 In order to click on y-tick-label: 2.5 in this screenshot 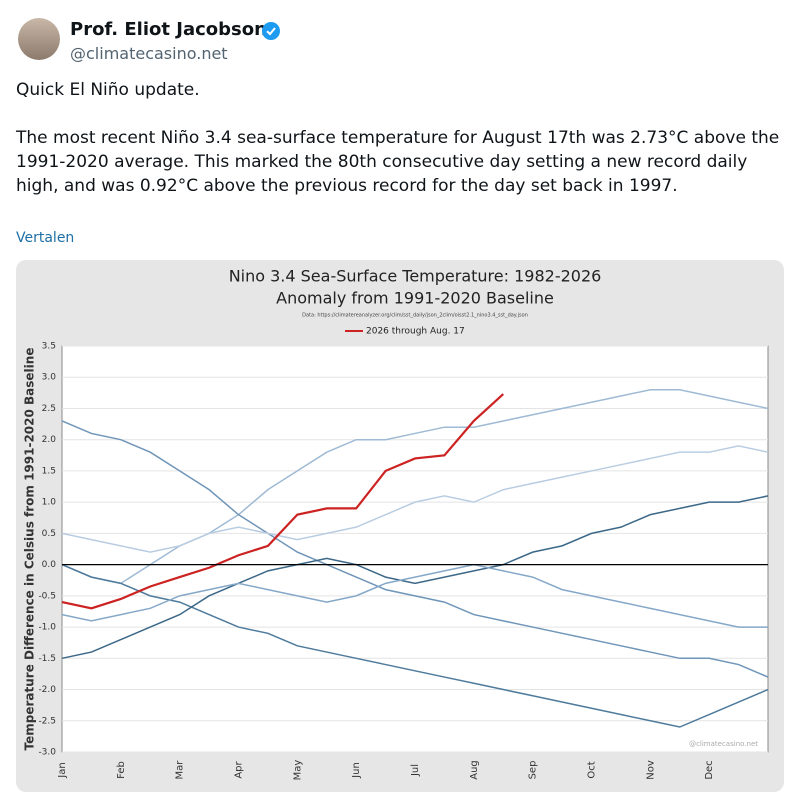, I will do `click(49, 409)`.